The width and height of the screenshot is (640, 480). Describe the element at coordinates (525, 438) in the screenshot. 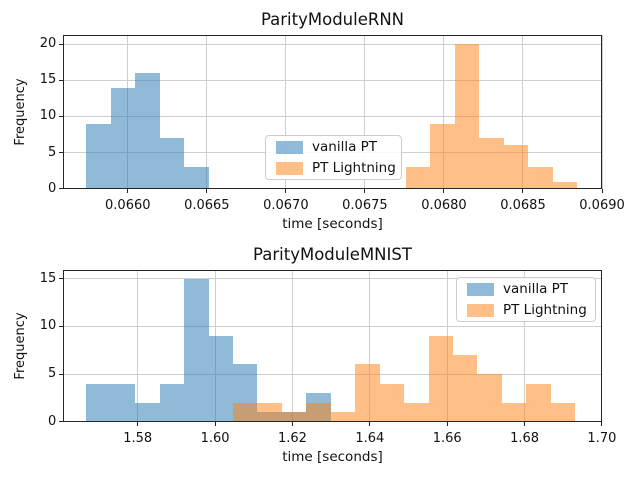

I see `x-tick-label: 1.68` at that location.